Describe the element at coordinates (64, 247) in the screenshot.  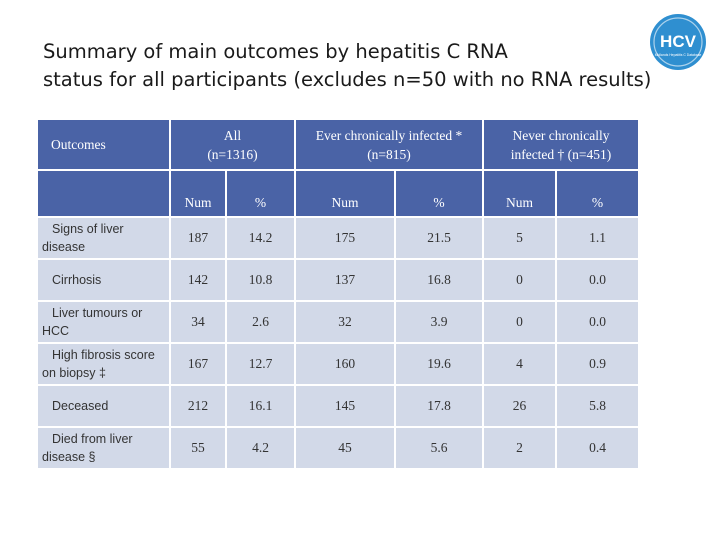
I see `row-label-line2: disease` at that location.